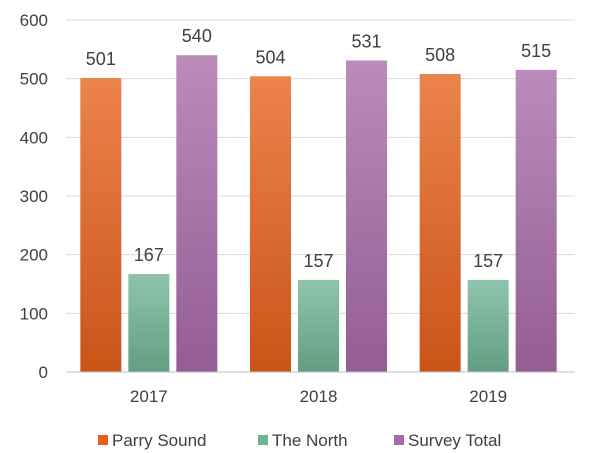 The image size is (591, 453). What do you see at coordinates (440, 223) in the screenshot?
I see `bar-parry-sound-2019` at bounding box center [440, 223].